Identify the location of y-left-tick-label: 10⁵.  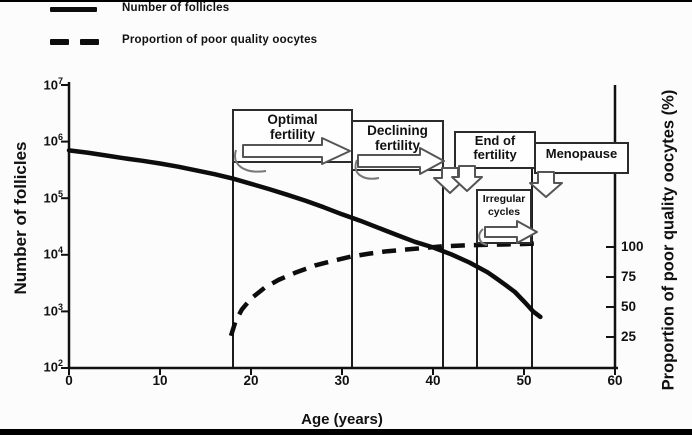
(53, 197).